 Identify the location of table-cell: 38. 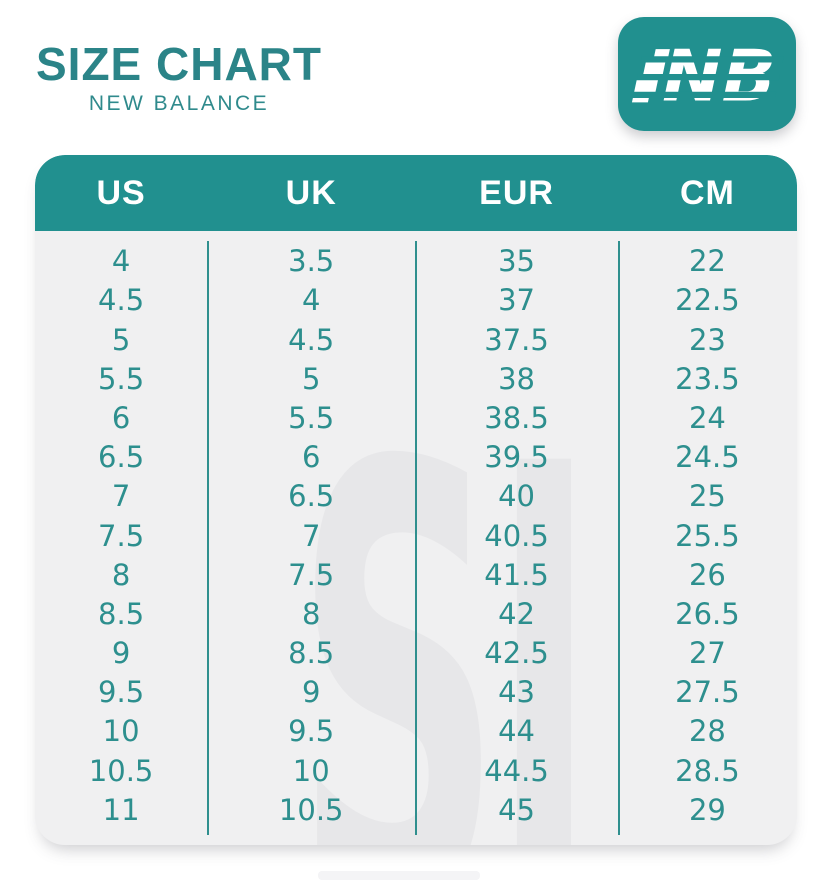
(517, 378).